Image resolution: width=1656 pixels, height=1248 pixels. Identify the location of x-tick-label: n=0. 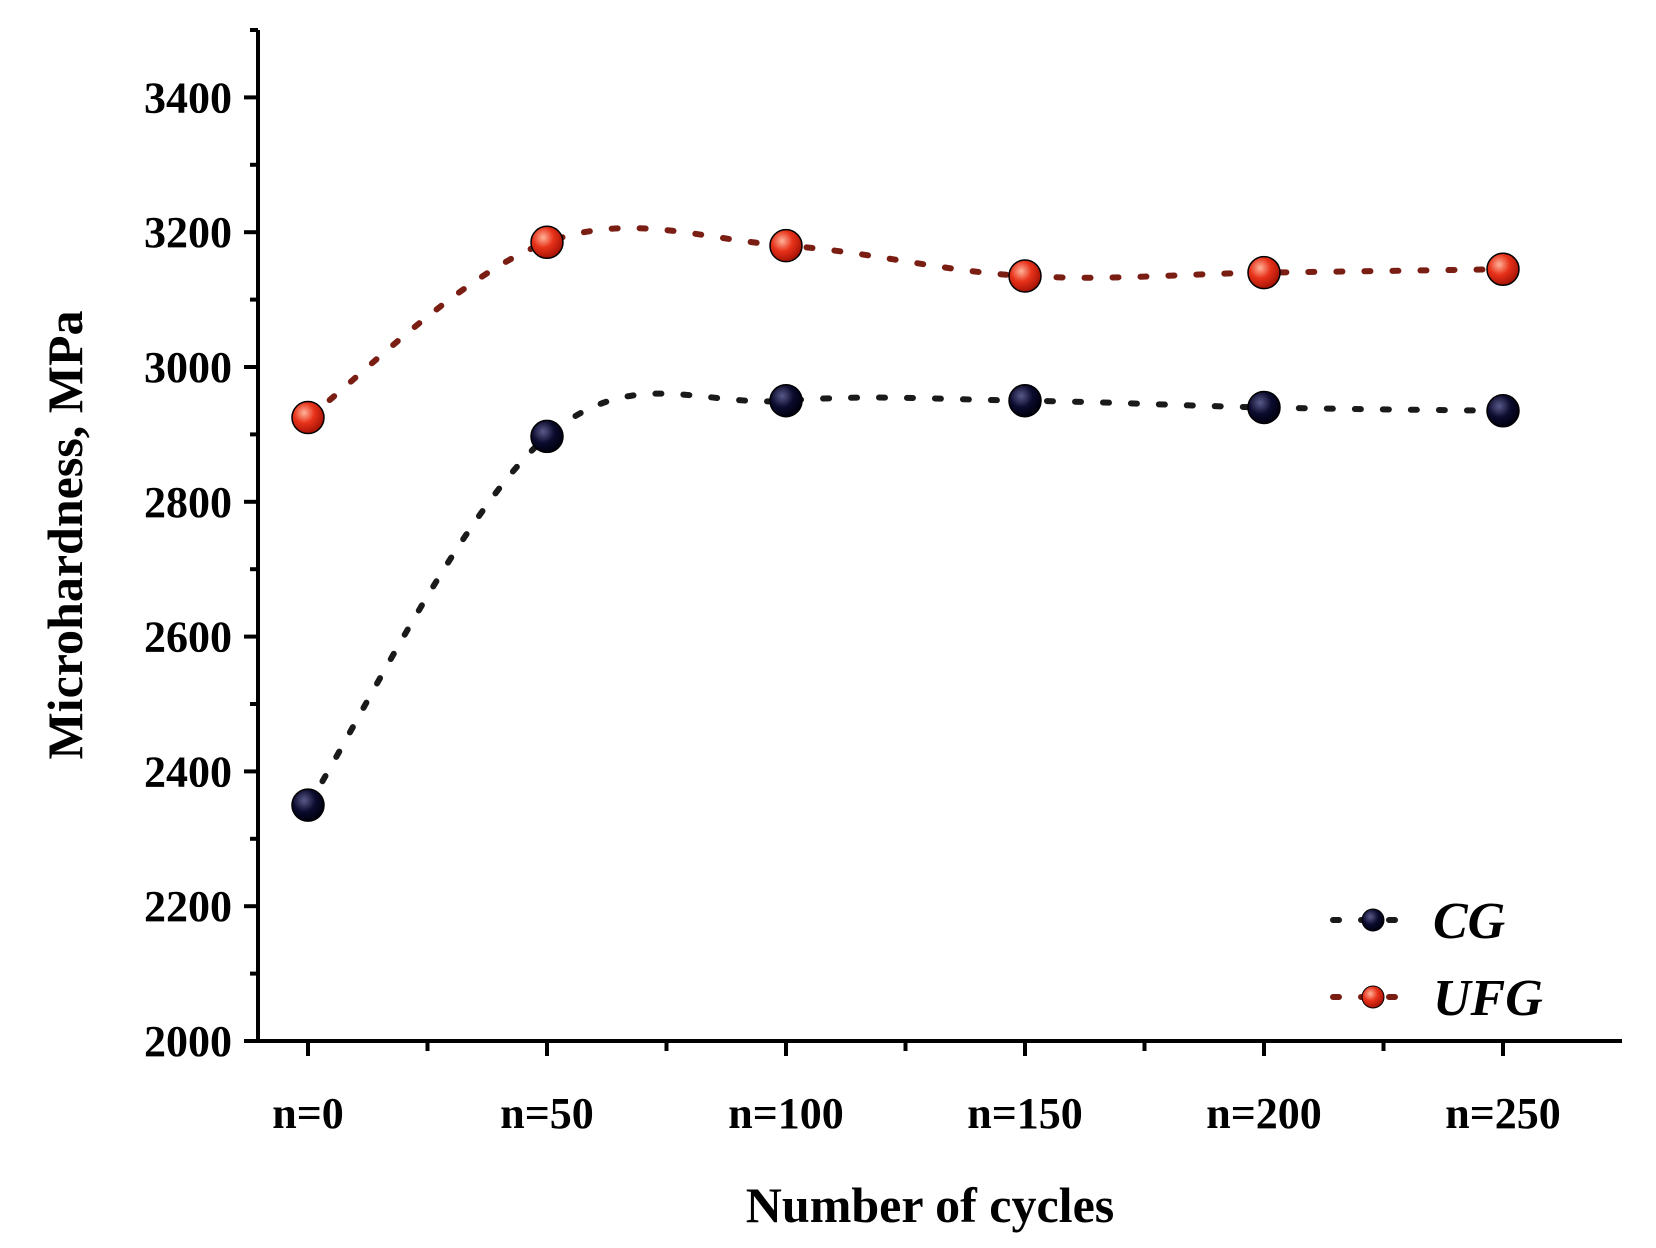
(308, 1113).